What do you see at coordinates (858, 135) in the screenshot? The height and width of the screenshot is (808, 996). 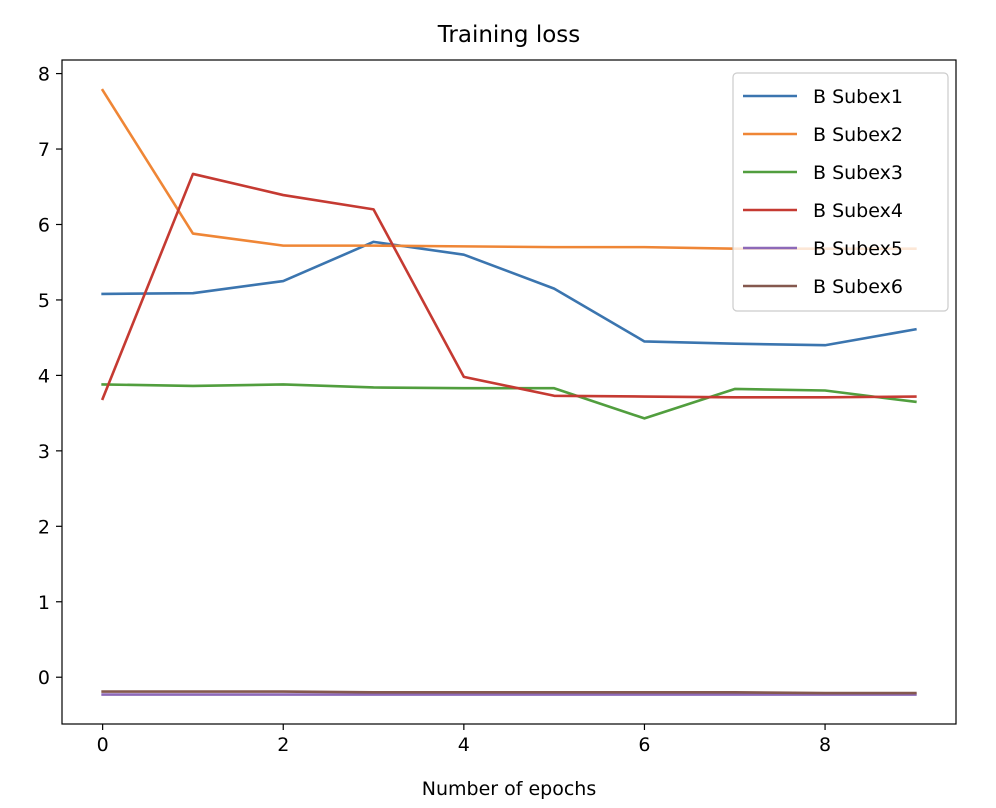 I see `legend-label-2: B Subex2` at bounding box center [858, 135].